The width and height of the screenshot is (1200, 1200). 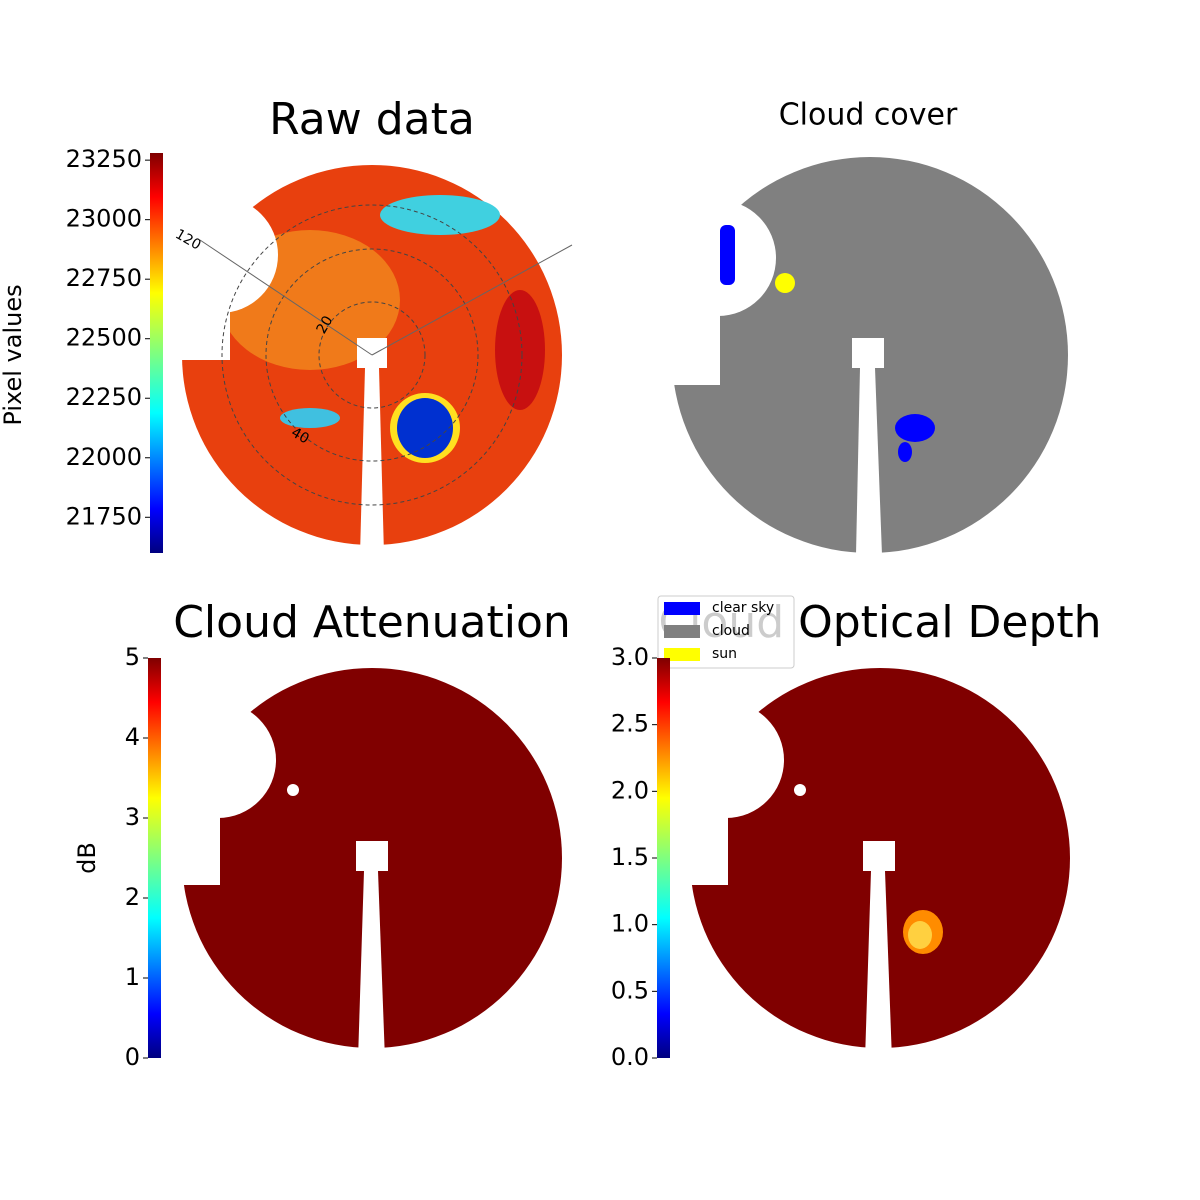 What do you see at coordinates (731, 631) in the screenshot?
I see `legend-label: cloud` at bounding box center [731, 631].